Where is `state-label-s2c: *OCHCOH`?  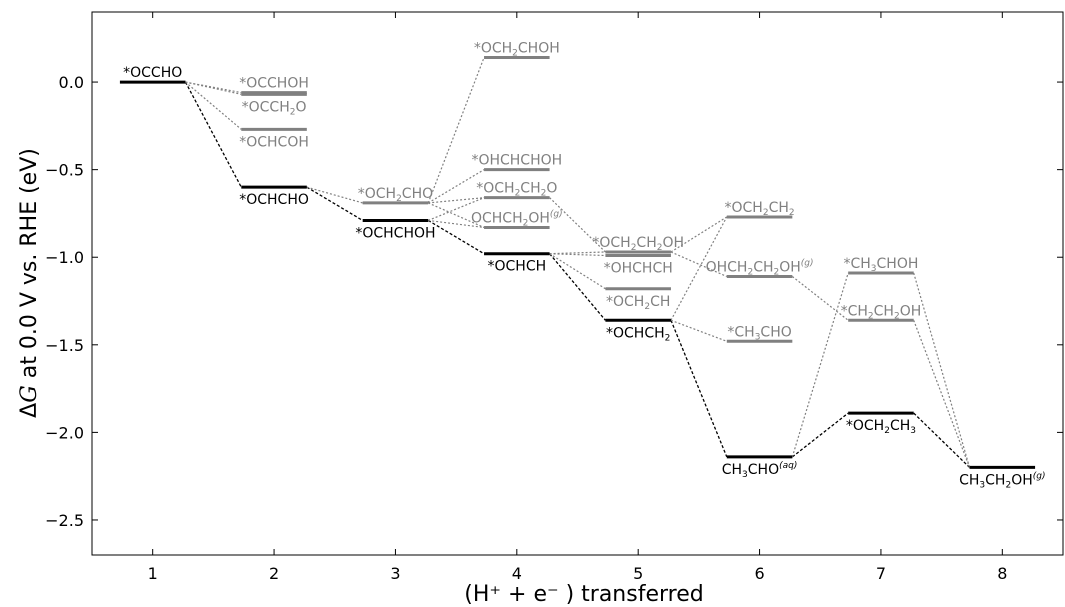
state-label-s2c: *OCHCOH is located at coordinates (274, 142).